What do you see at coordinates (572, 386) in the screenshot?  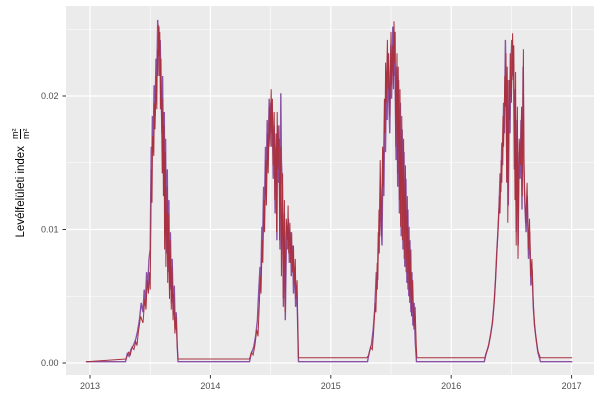 I see `x-tick-label: 2017` at bounding box center [572, 386].